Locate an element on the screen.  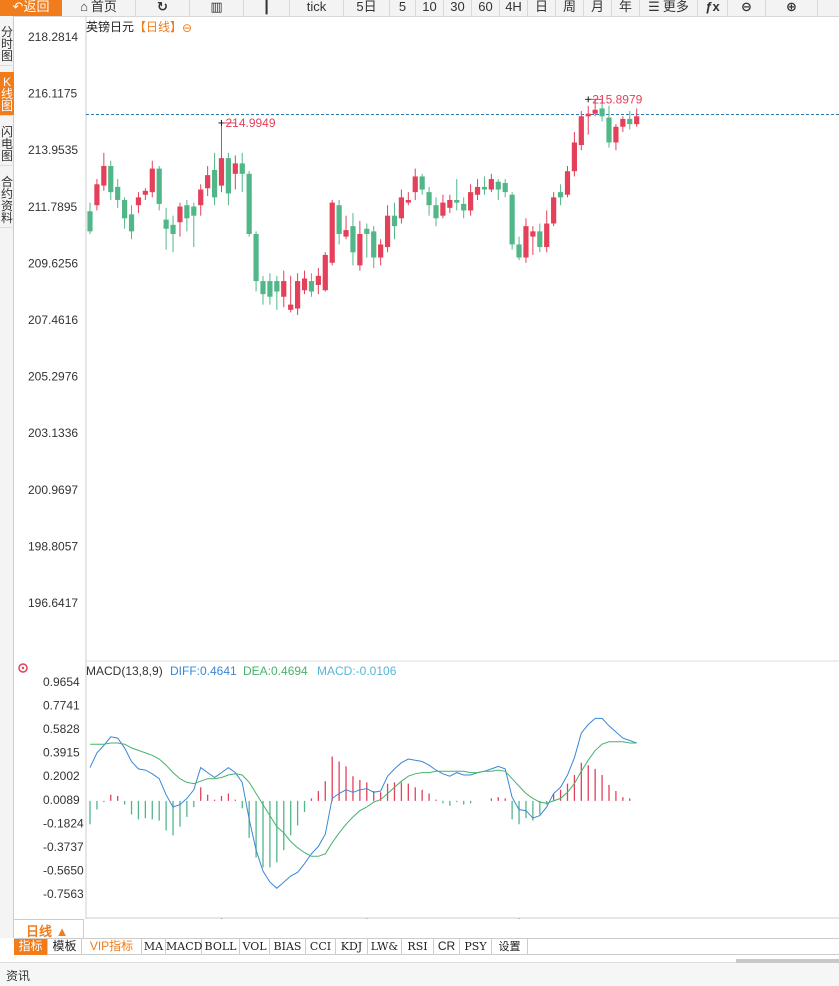
y-tick-label: 196.6417 is located at coordinates (53, 603).